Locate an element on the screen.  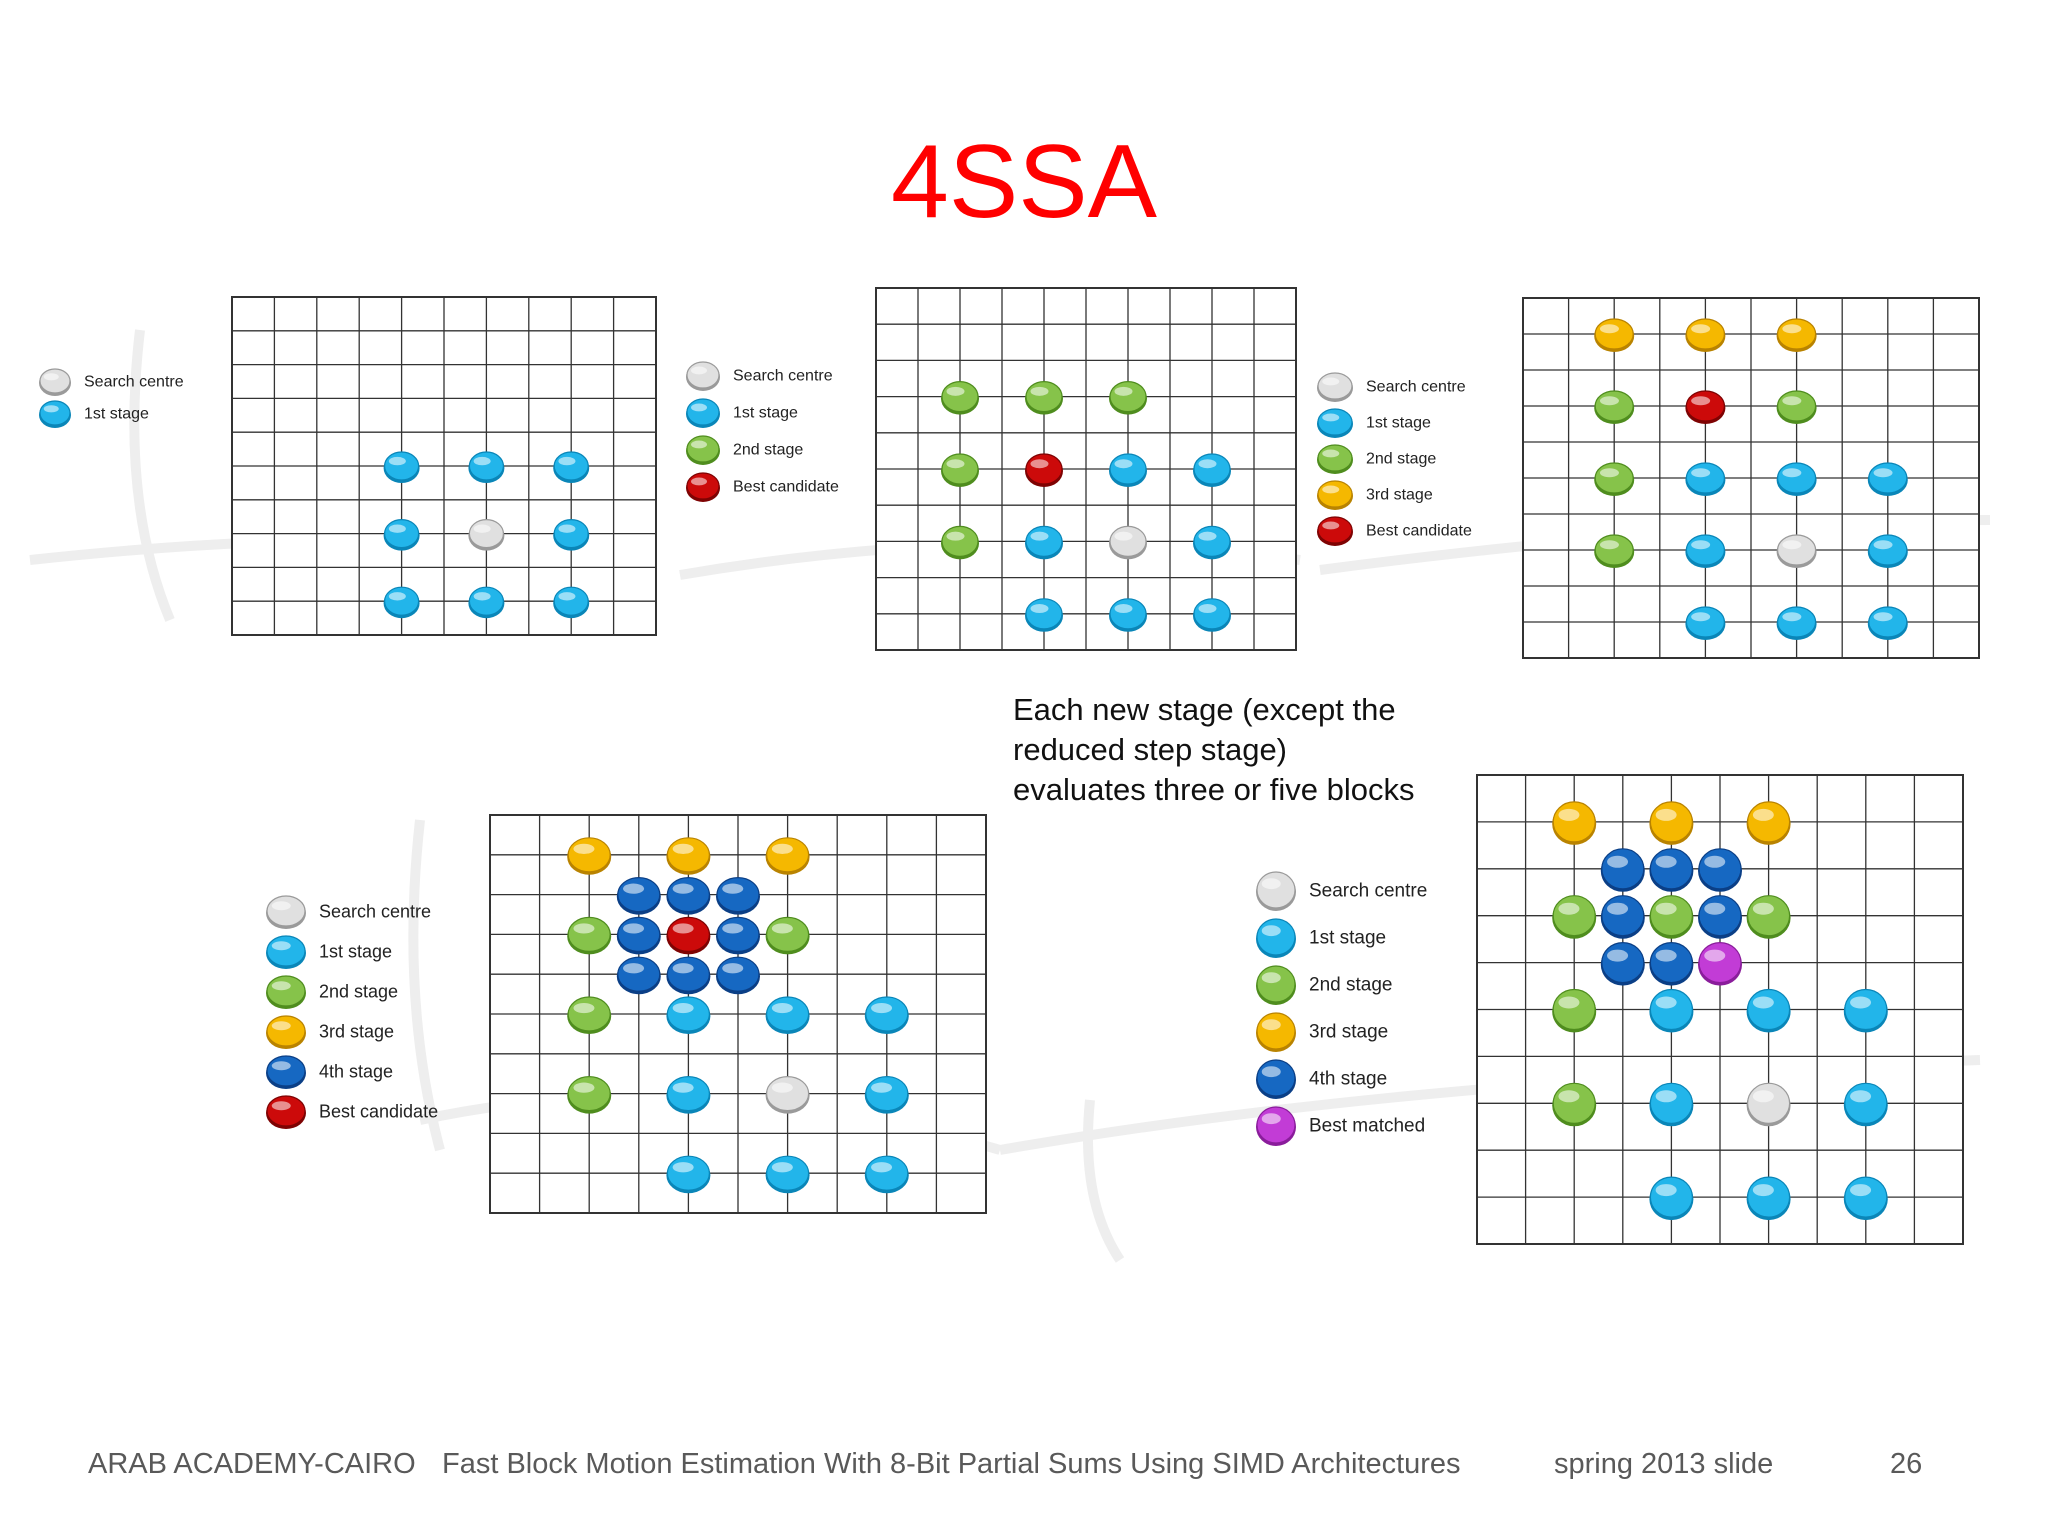
legend: Search centre 1st stage is located at coordinates (111, 398).